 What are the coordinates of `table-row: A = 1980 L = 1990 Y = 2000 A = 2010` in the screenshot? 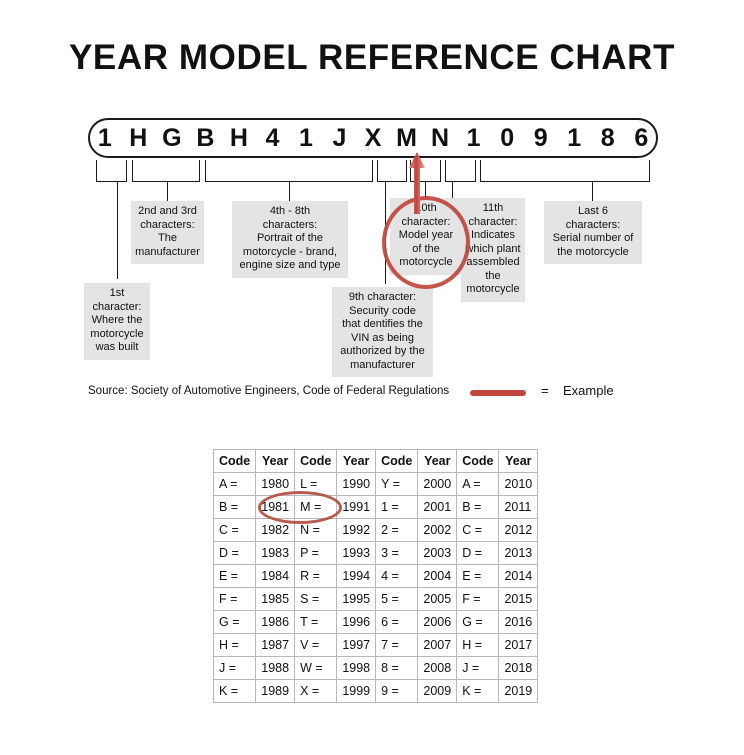 It's located at (375, 484).